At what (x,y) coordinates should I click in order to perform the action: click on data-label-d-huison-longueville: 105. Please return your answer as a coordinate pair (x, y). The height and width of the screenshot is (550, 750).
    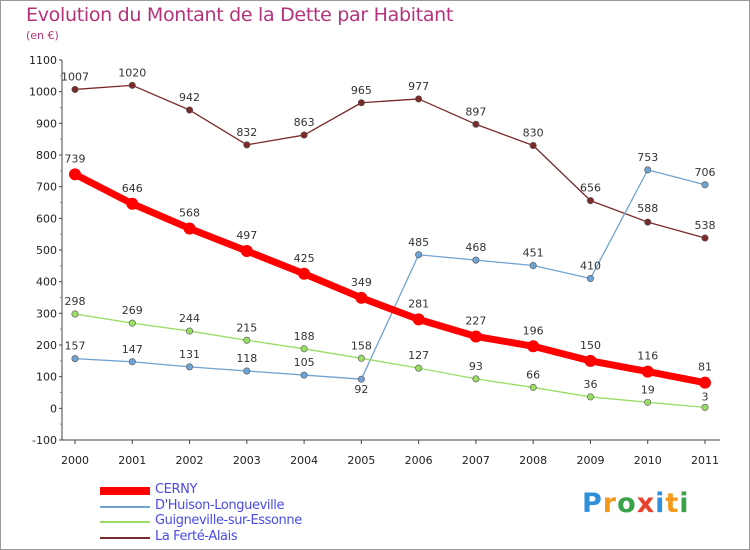
    Looking at the image, I should click on (304, 362).